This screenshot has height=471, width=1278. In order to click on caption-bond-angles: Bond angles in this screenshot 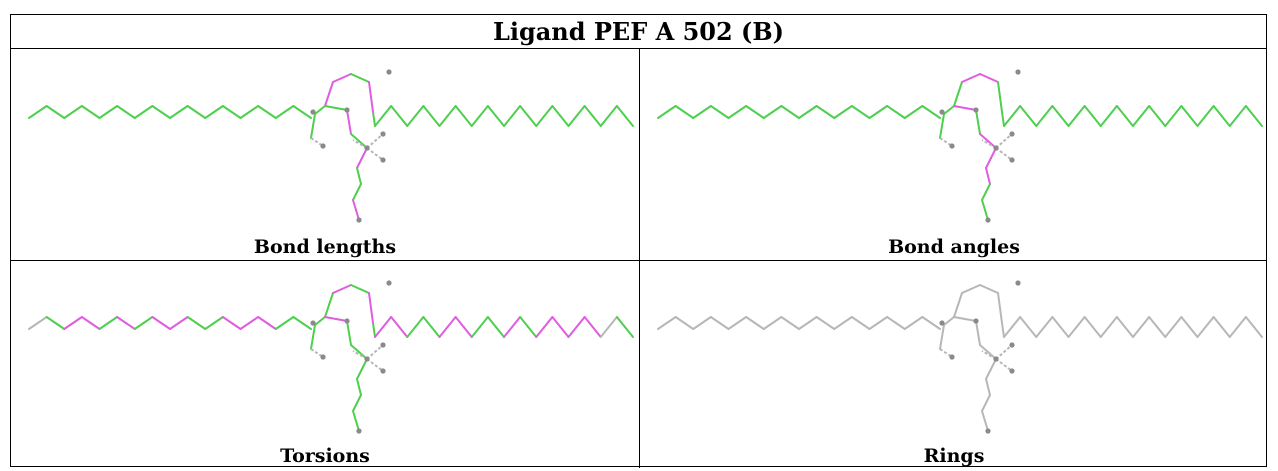, I will do `click(954, 247)`.